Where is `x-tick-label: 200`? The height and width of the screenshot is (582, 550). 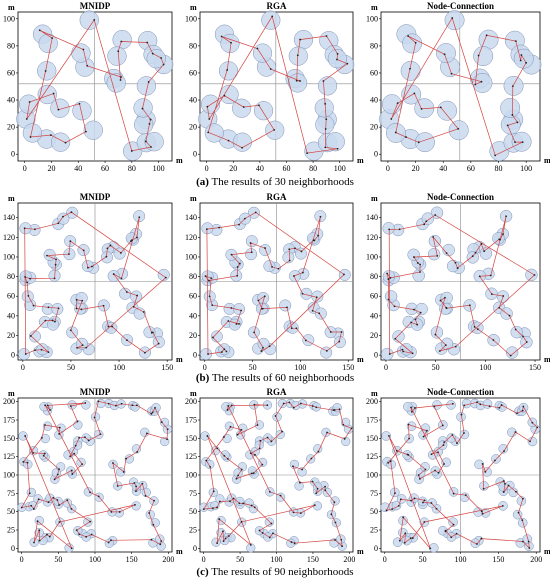
x-tick-label: 200 is located at coordinates (168, 559).